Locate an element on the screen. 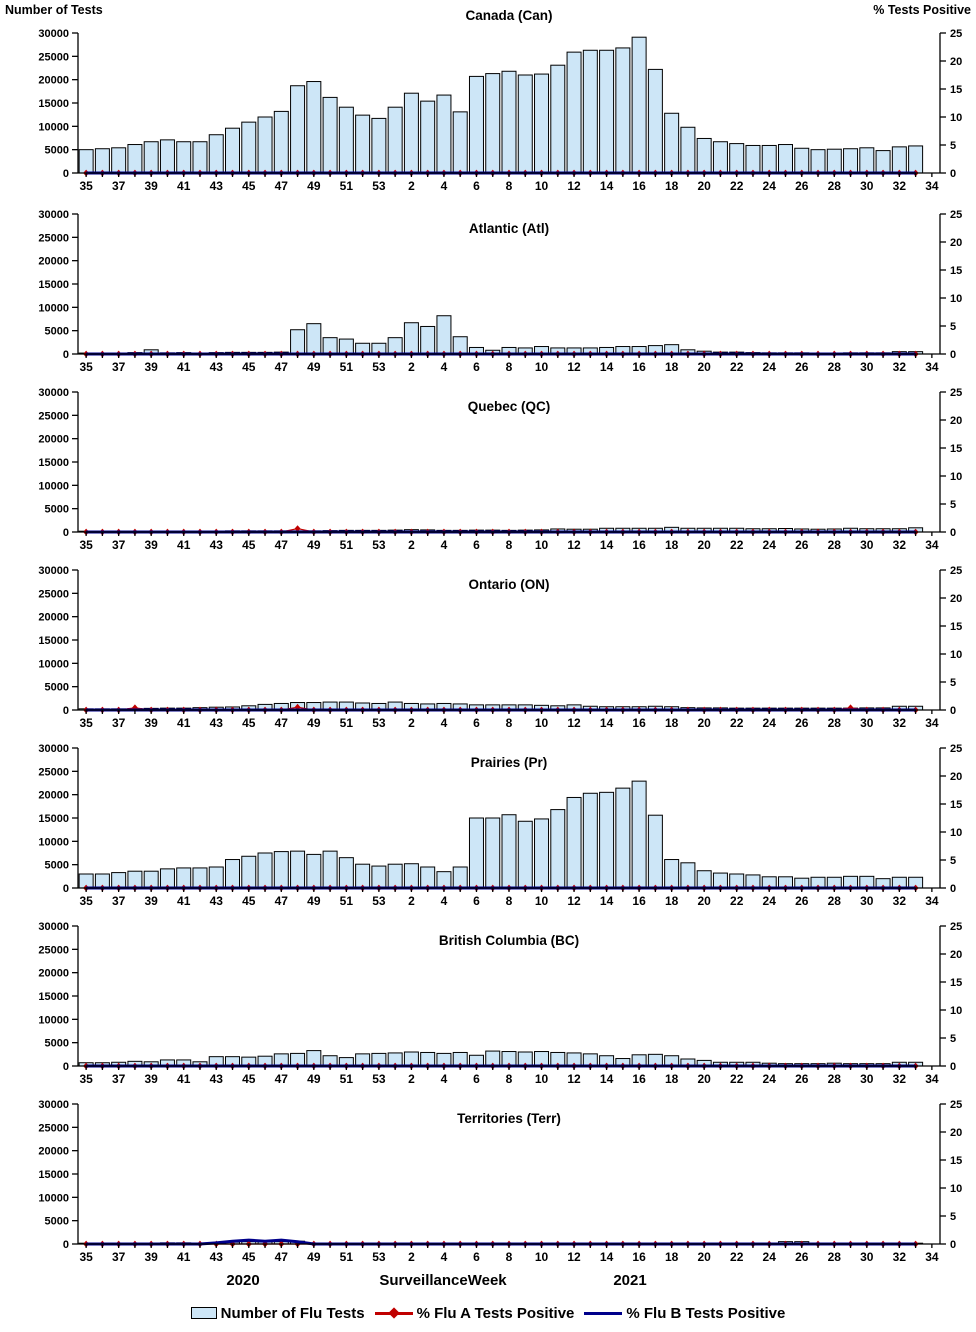 The image size is (976, 1332). y-left-tick-label: 5000 is located at coordinates (57, 510).